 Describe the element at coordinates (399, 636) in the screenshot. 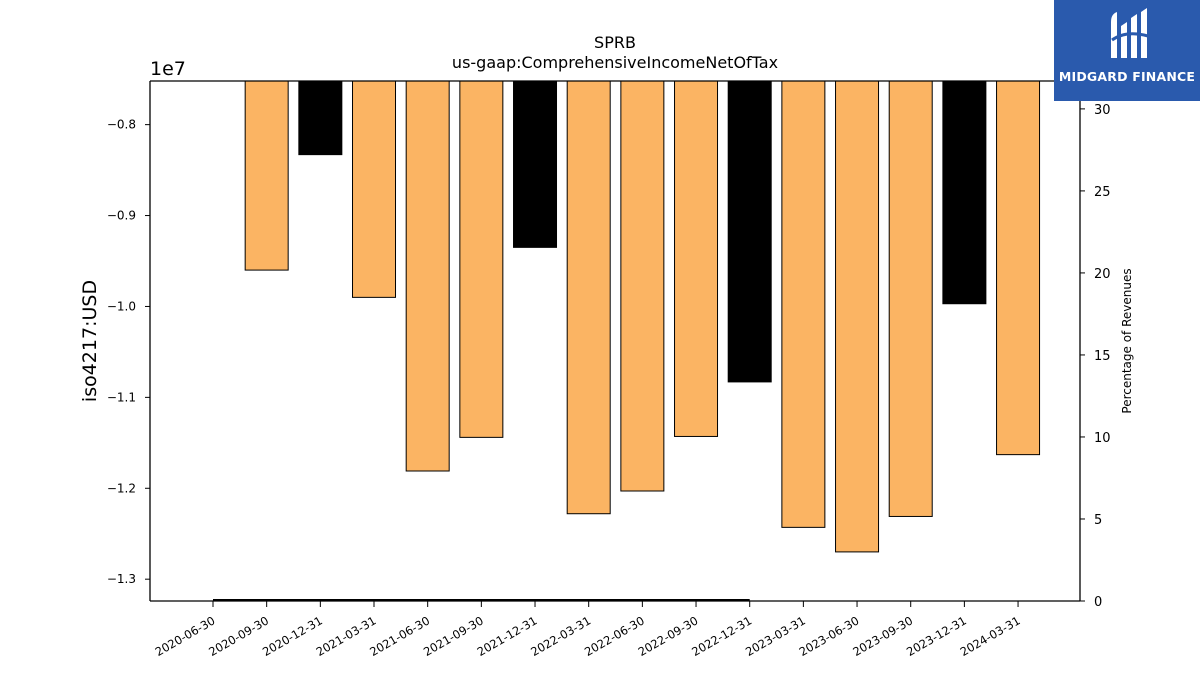

I see `x-tick-label: 2021-06-30` at that location.